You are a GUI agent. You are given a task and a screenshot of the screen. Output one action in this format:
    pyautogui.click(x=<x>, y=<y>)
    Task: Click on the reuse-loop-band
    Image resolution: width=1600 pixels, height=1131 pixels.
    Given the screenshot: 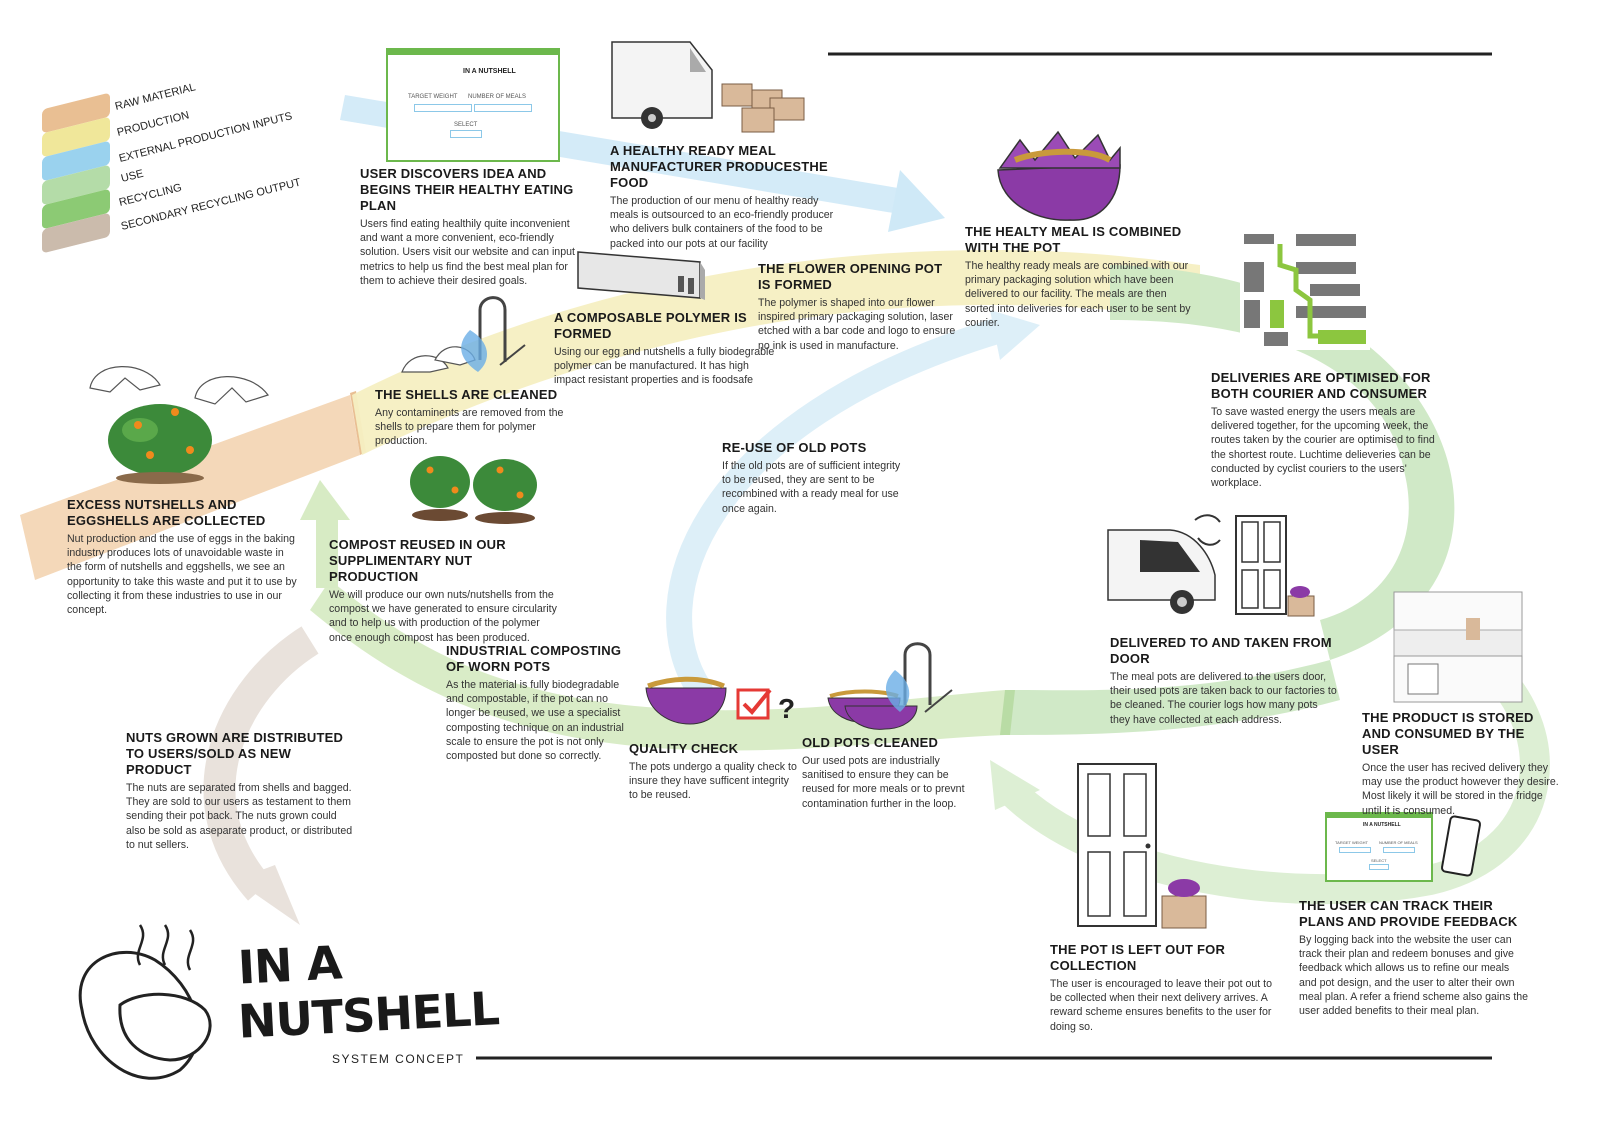 What is the action you would take?
    pyautogui.click(x=839, y=510)
    